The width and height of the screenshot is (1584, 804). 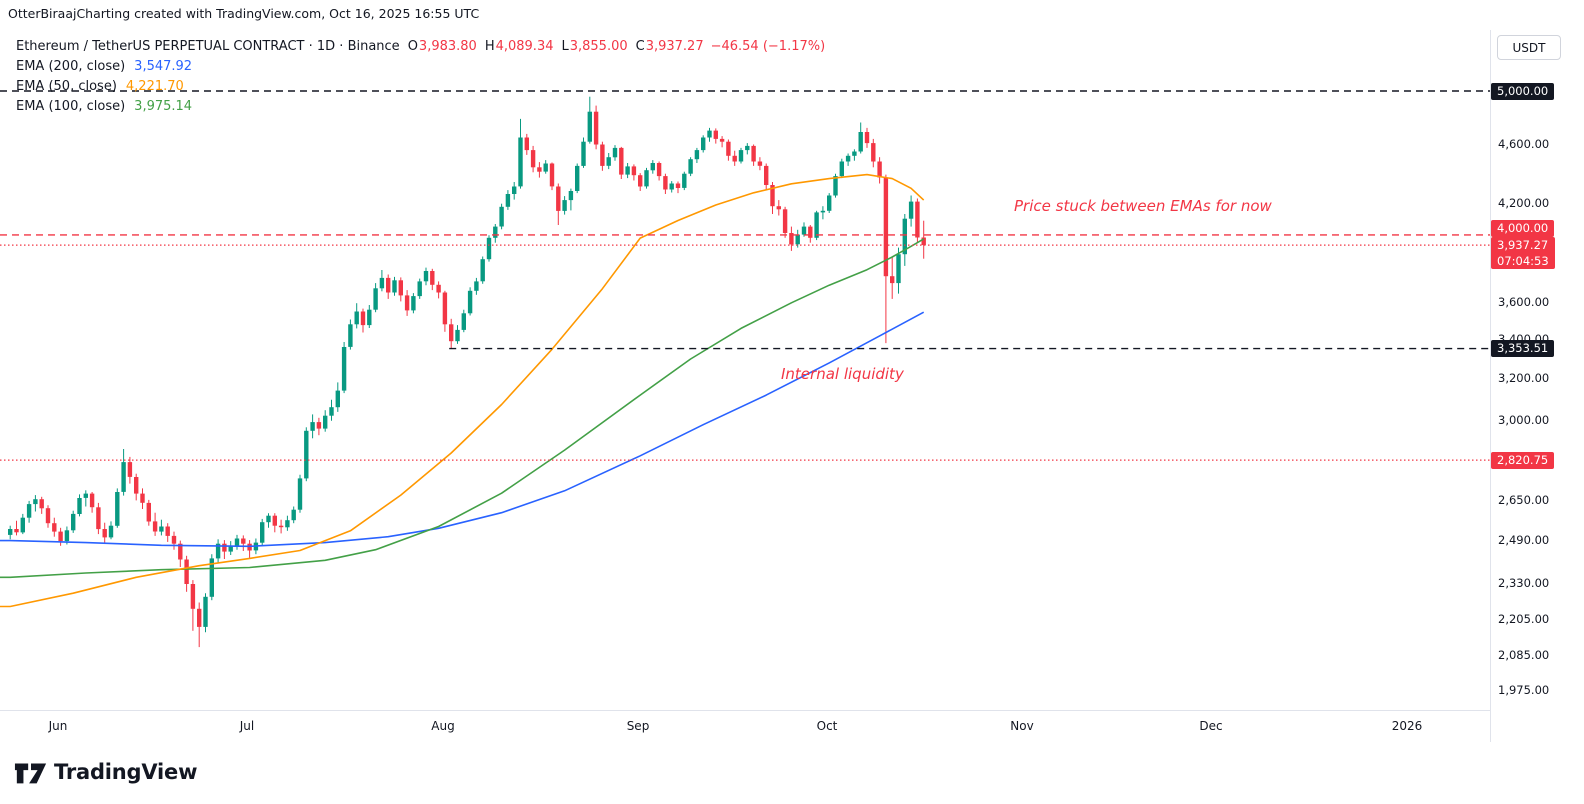 What do you see at coordinates (126, 772) in the screenshot?
I see `tradingview-wordmark: TradingView` at bounding box center [126, 772].